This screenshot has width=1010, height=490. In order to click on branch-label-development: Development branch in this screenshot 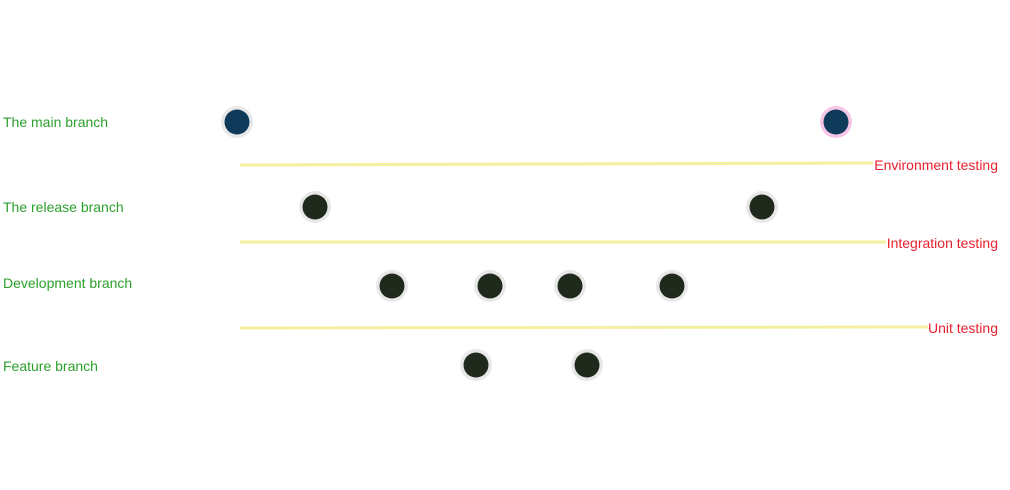, I will do `click(67, 283)`.